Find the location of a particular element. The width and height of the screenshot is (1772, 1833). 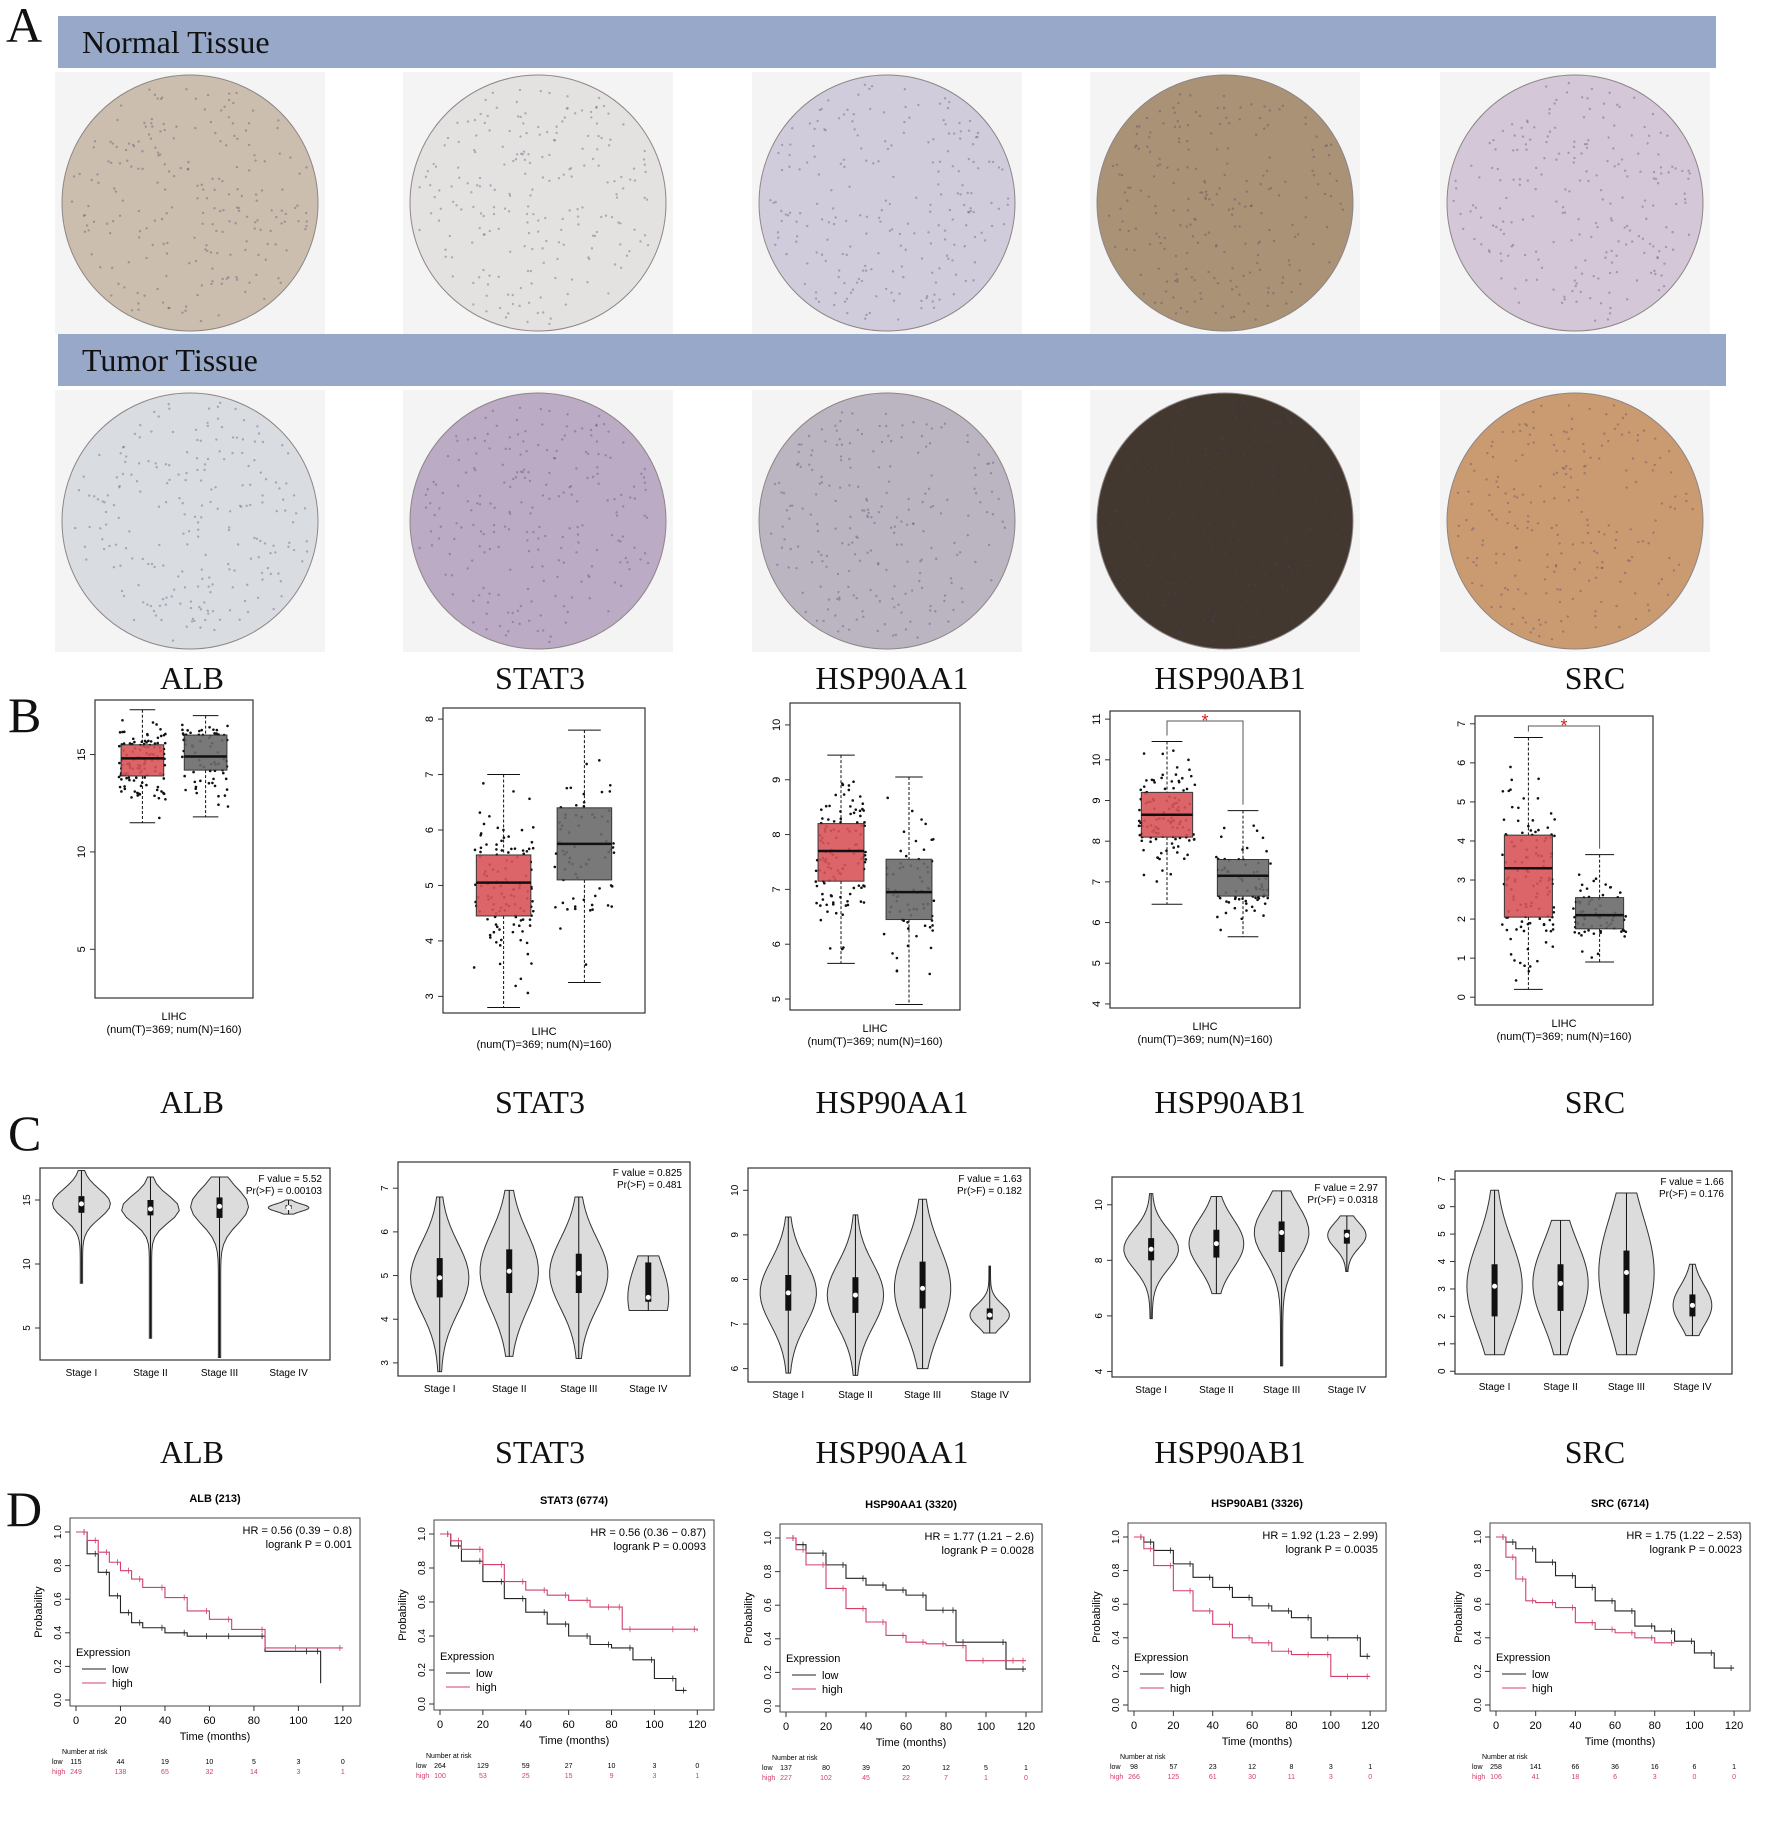

y-tick-label: 6 is located at coordinates (1442, 1206).